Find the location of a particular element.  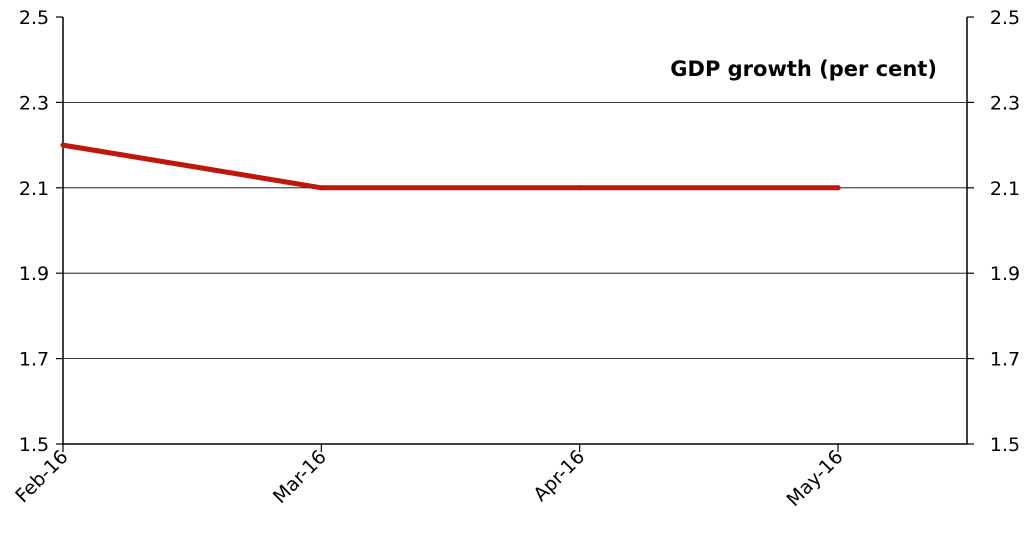

y-tick-label-left: 1.5 is located at coordinates (34, 445).